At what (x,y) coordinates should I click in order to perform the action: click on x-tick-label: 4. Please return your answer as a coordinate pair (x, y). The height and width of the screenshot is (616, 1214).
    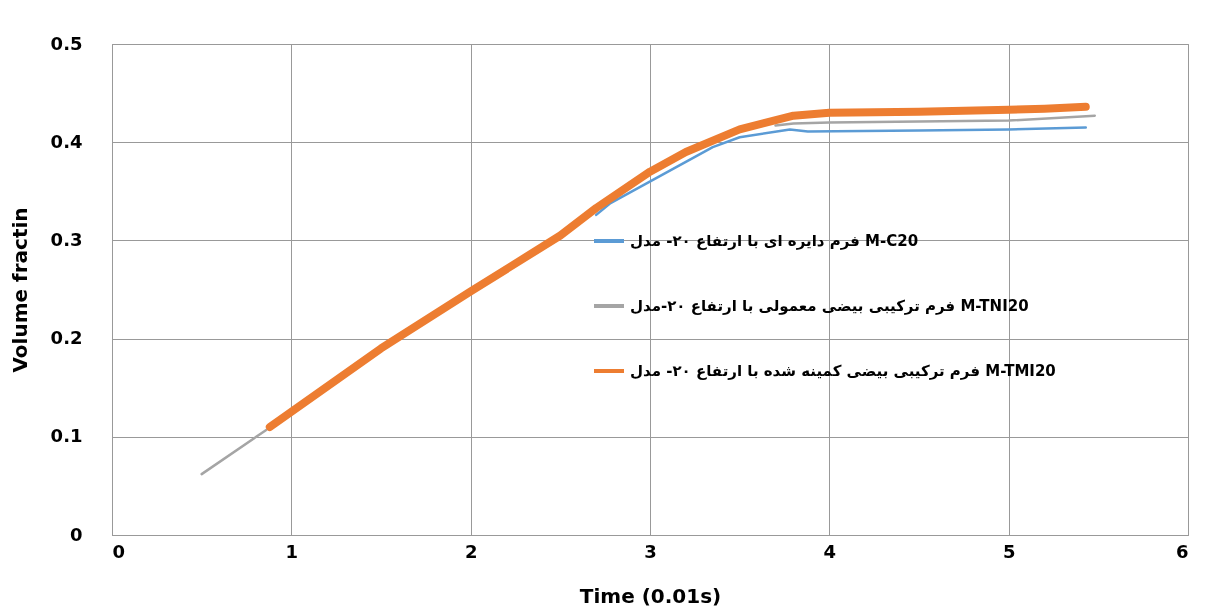
    Looking at the image, I should click on (830, 551).